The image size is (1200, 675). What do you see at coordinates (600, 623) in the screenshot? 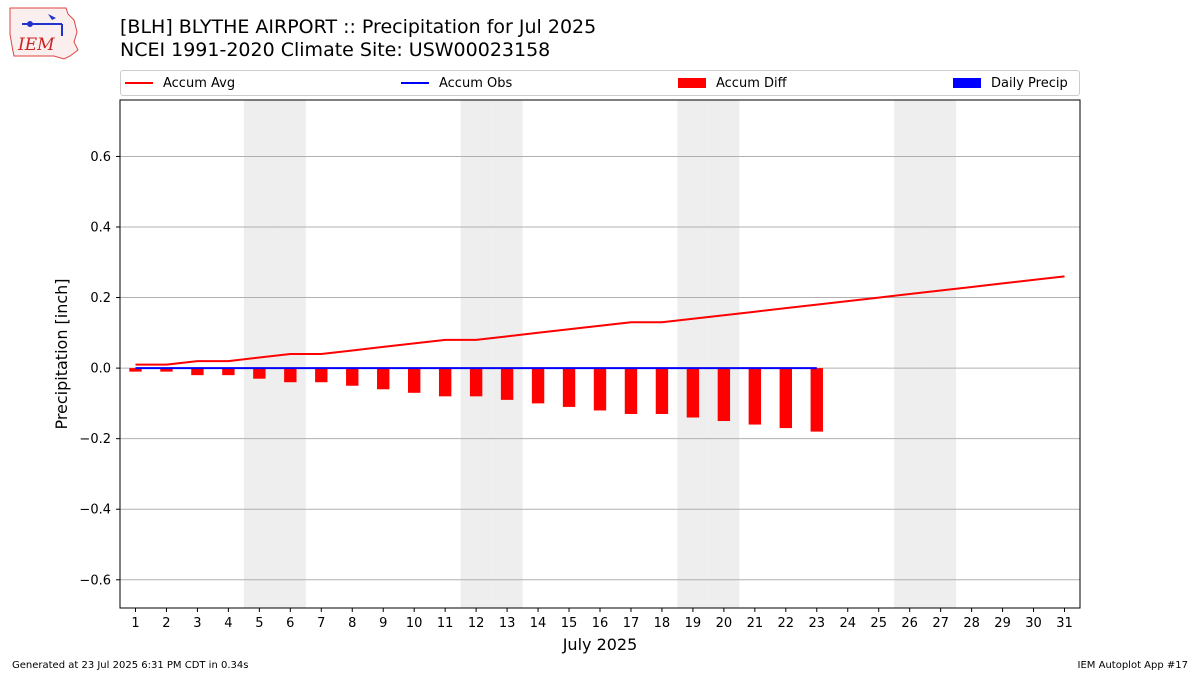
I see `x-tick-label-16: 16` at bounding box center [600, 623].